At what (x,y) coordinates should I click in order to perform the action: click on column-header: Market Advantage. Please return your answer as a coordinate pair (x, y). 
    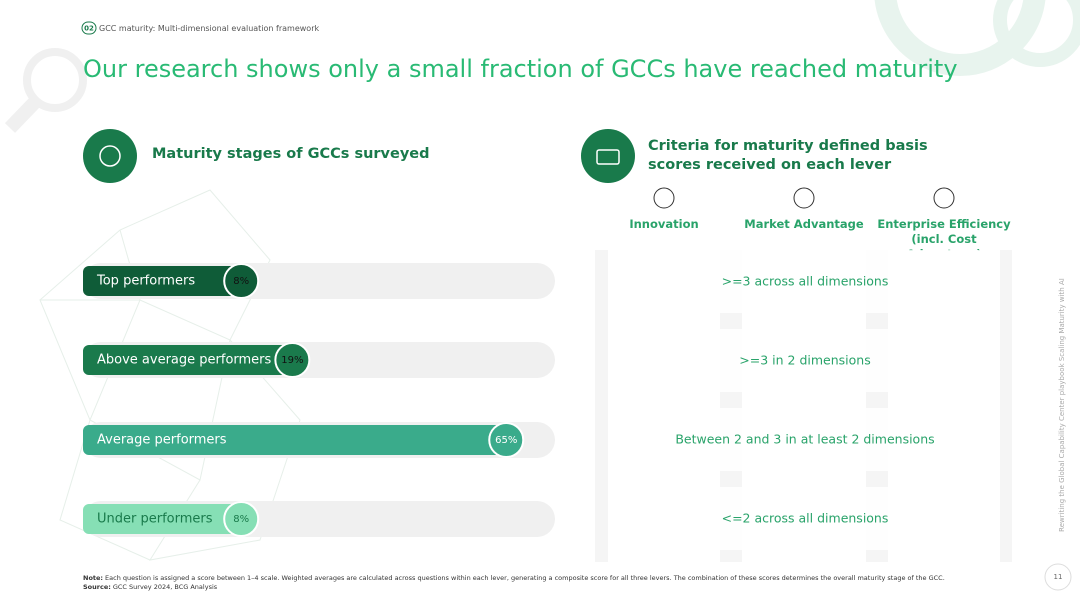
    Looking at the image, I should click on (804, 224).